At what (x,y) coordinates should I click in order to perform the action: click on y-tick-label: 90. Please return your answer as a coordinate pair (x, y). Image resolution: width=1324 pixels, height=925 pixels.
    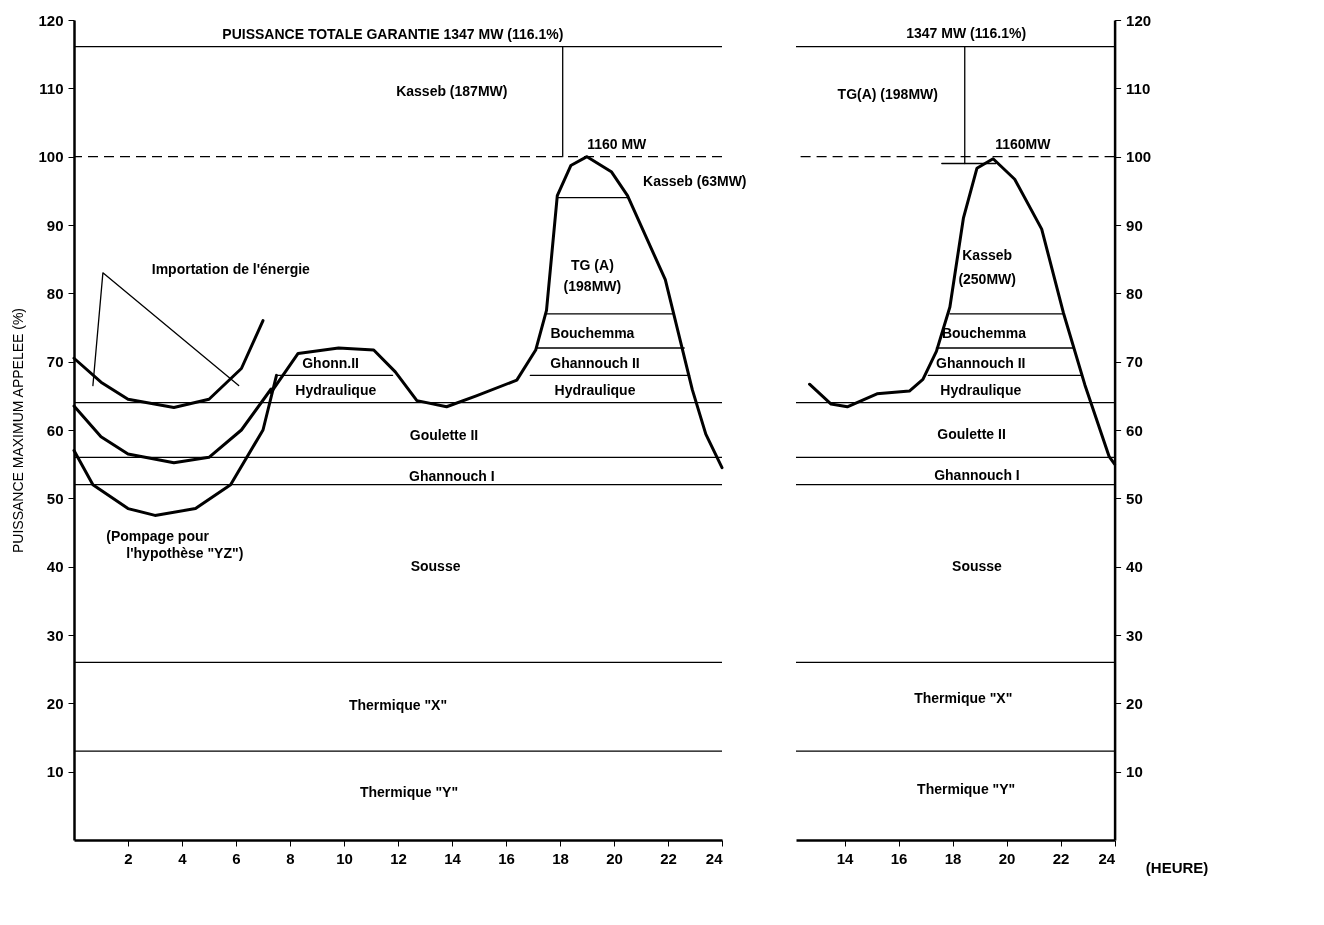
    Looking at the image, I should click on (55, 225).